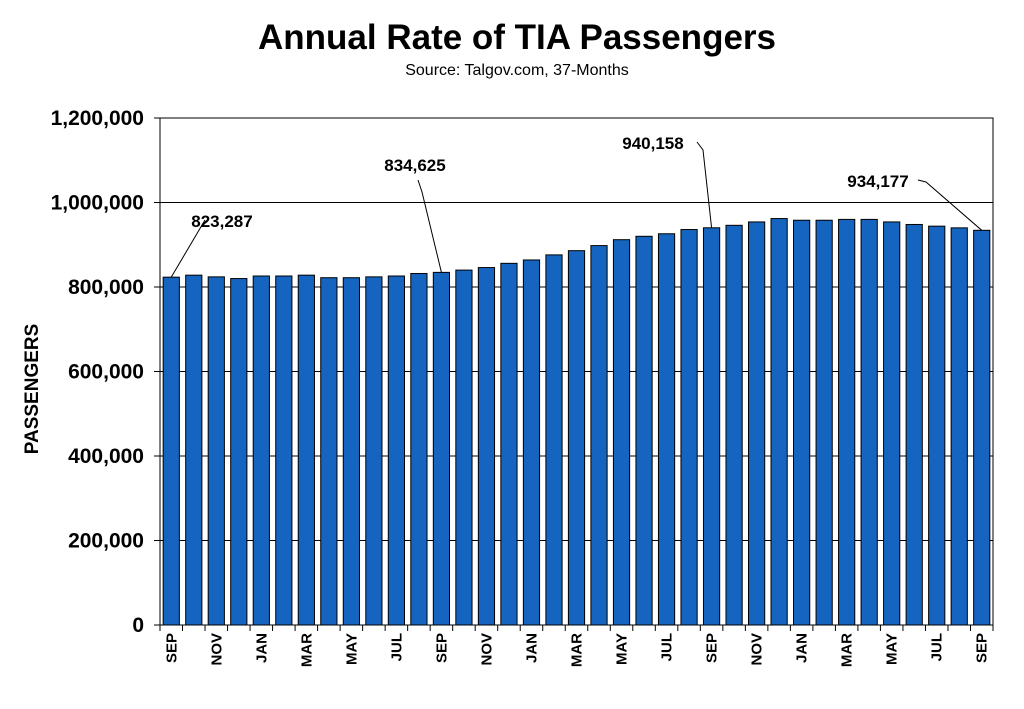  I want to click on data-label: 834,625, so click(414, 165).